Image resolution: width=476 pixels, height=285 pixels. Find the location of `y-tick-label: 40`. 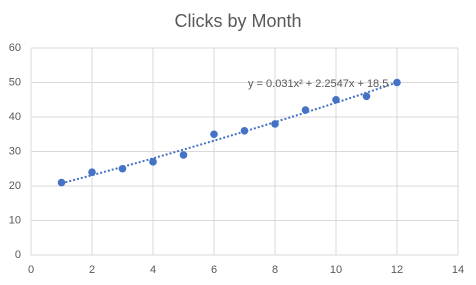

y-tick-label: 40 is located at coordinates (15, 117).